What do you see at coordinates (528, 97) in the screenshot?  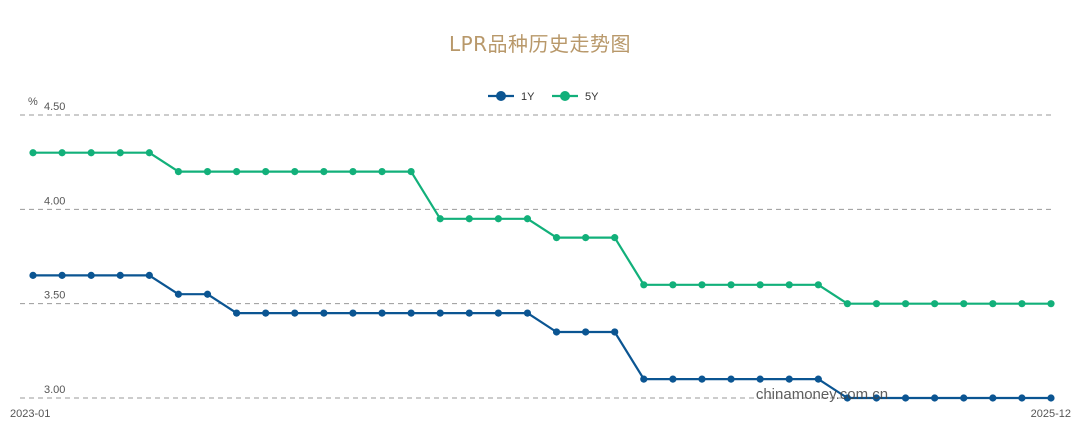 I see `legend-label-1Y: 1Y` at bounding box center [528, 97].